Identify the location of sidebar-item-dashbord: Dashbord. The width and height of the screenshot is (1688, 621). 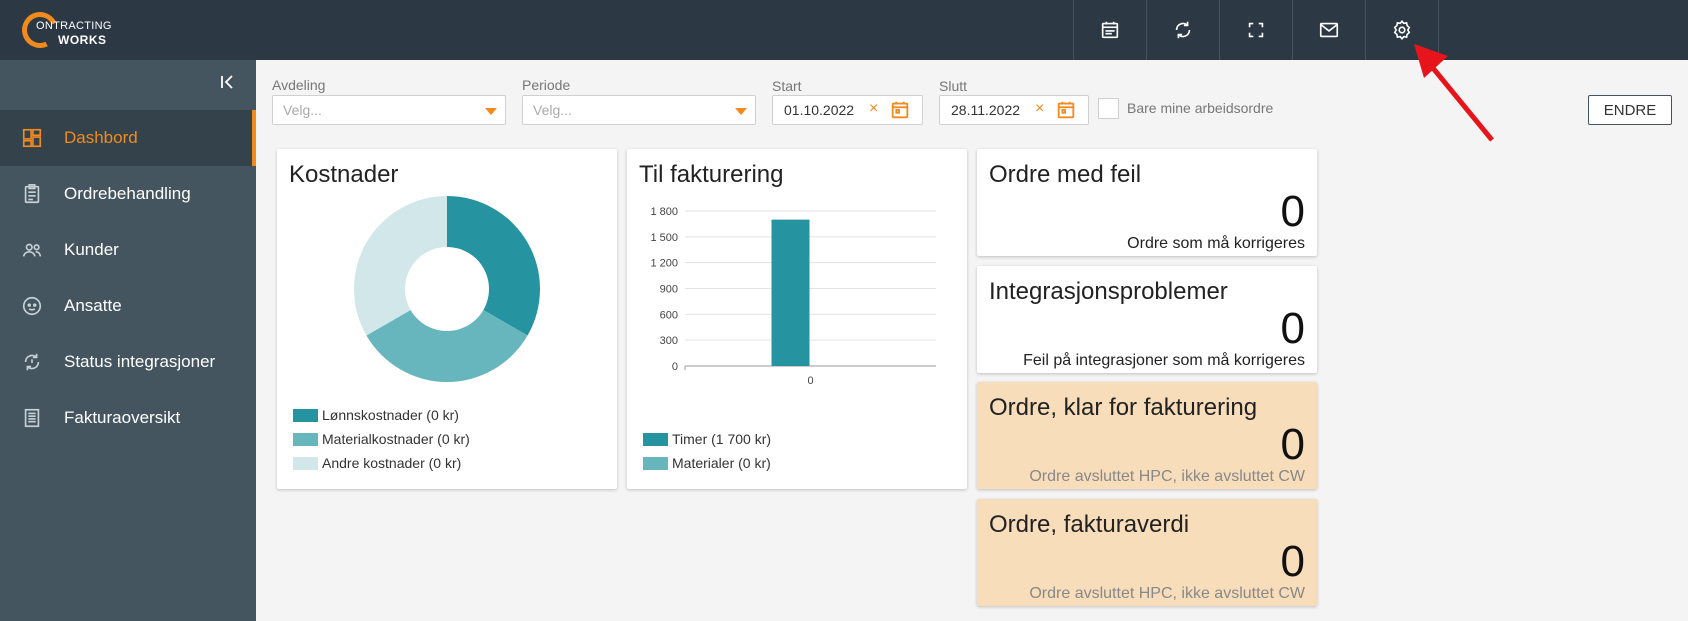
(128, 138).